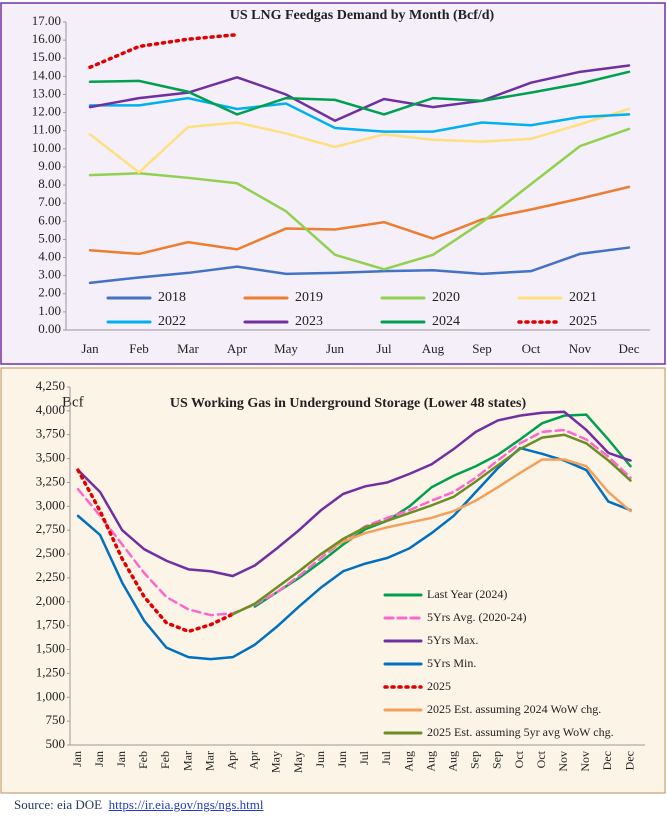  What do you see at coordinates (172, 297) in the screenshot?
I see `legend-label: 2018` at bounding box center [172, 297].